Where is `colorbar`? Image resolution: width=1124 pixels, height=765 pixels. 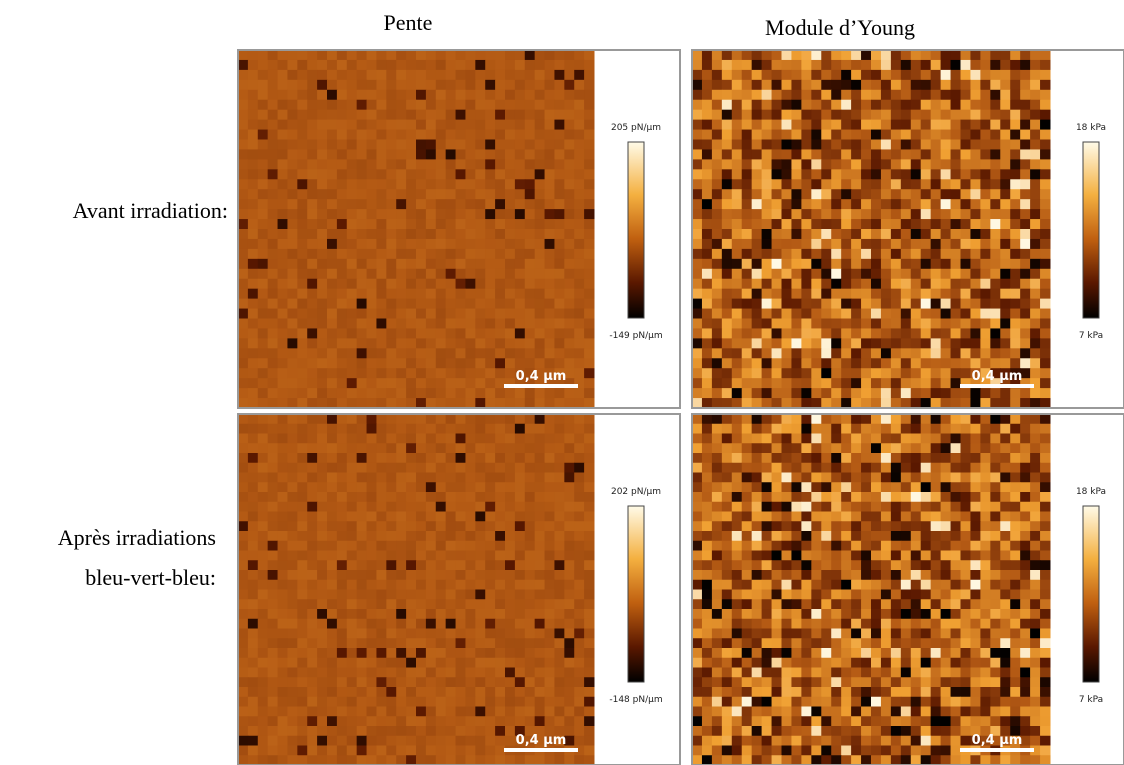
colorbar is located at coordinates (636, 230).